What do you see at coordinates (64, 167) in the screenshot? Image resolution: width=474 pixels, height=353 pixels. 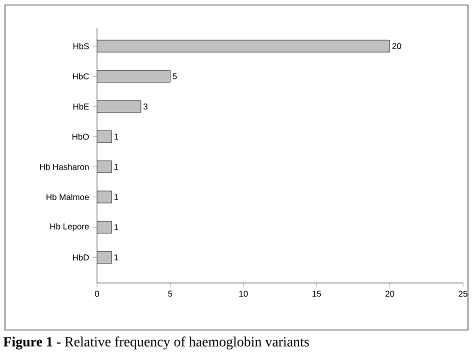 I see `y-tick-label: Hb Hasharon` at bounding box center [64, 167].